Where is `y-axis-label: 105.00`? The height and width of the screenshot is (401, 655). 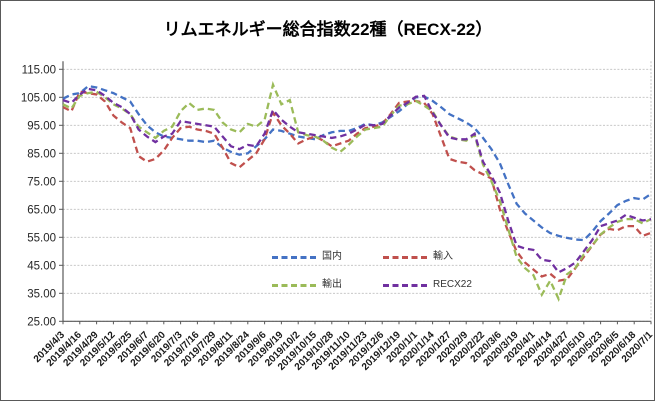 y-axis-label: 105.00 is located at coordinates (38, 98).